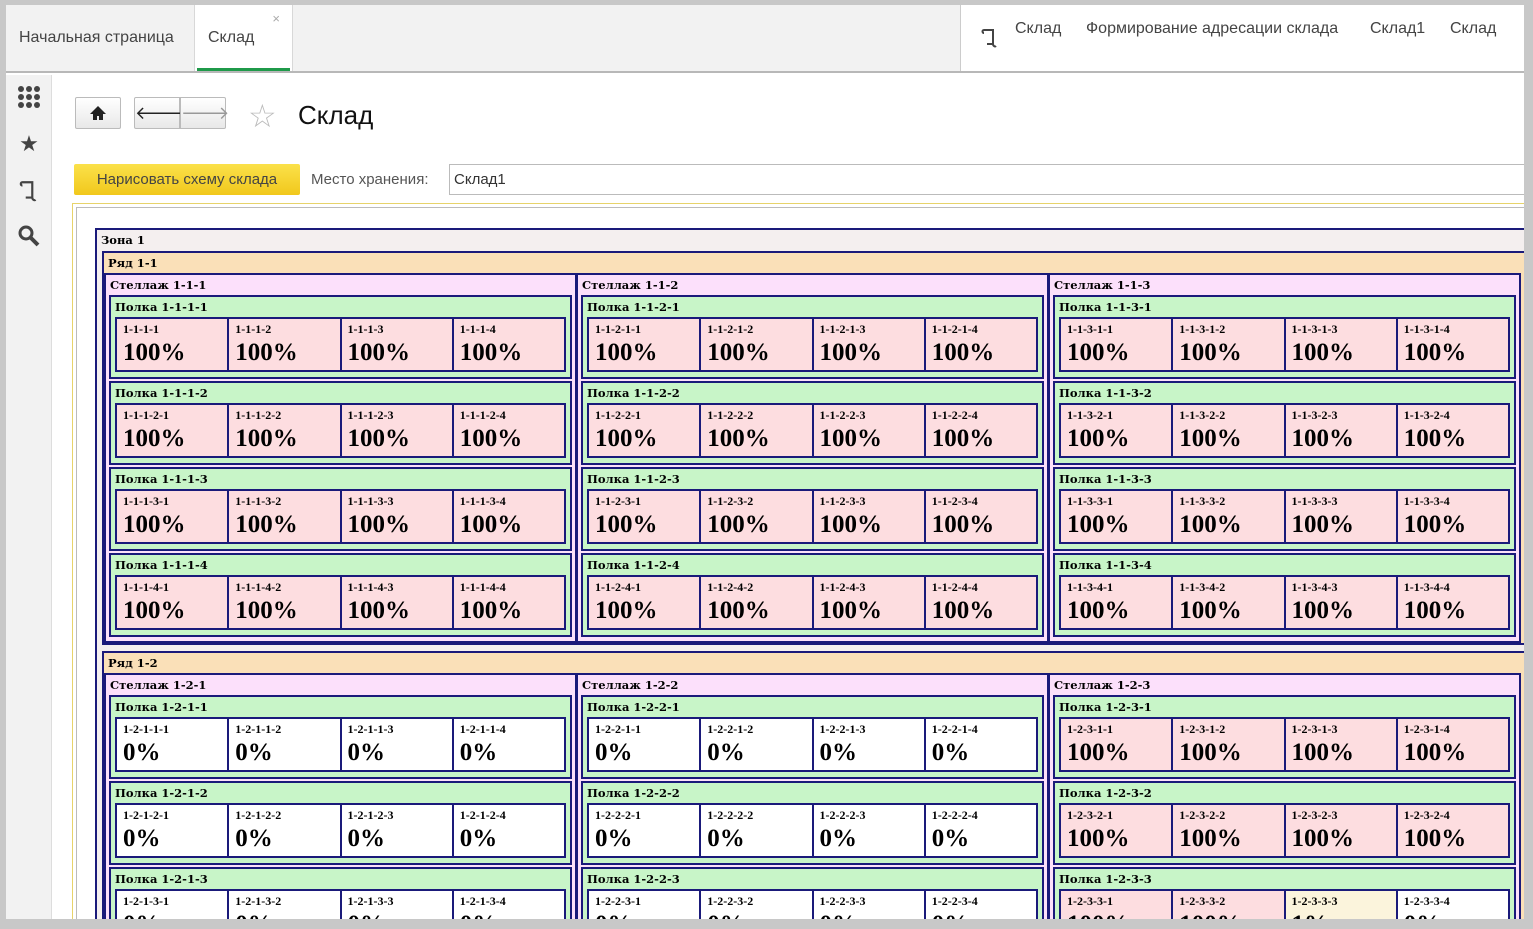  What do you see at coordinates (645, 602) in the screenshot?
I see `storage-cell: 1-1-2-4-1 100%` at bounding box center [645, 602].